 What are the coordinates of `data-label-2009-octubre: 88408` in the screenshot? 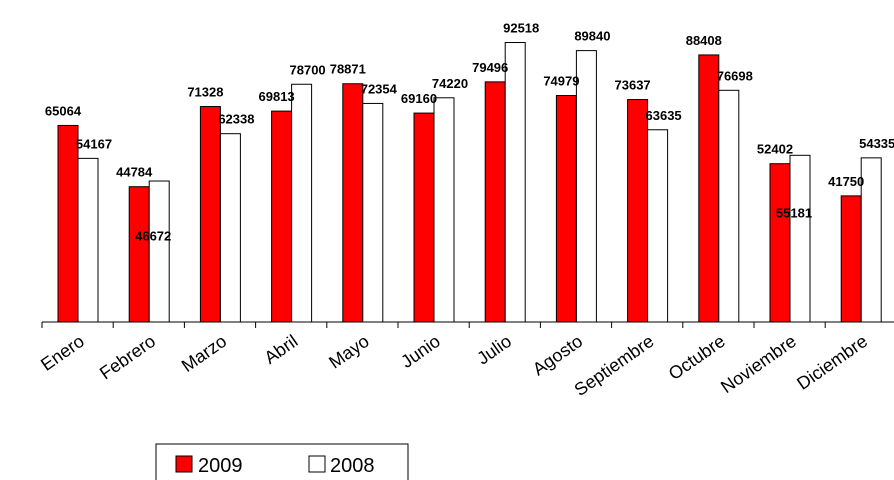 It's located at (704, 40).